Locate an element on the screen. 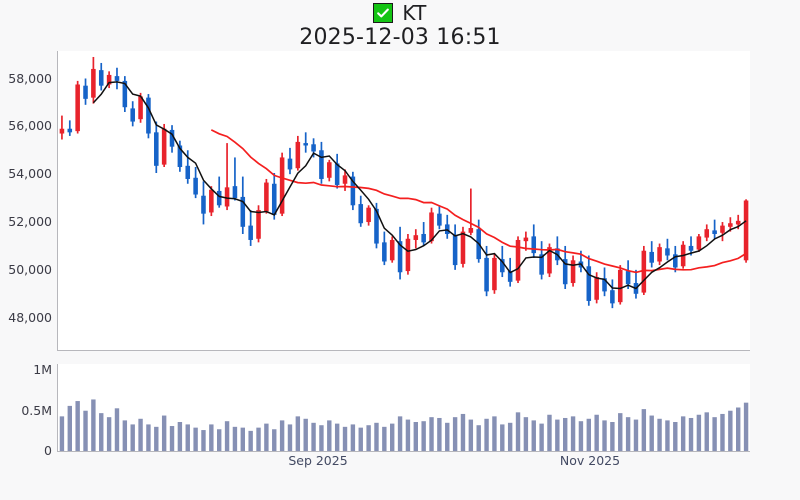 This screenshot has height=500, width=800. chart-timestamp: 2025-12-03 16:51 is located at coordinates (400, 37).